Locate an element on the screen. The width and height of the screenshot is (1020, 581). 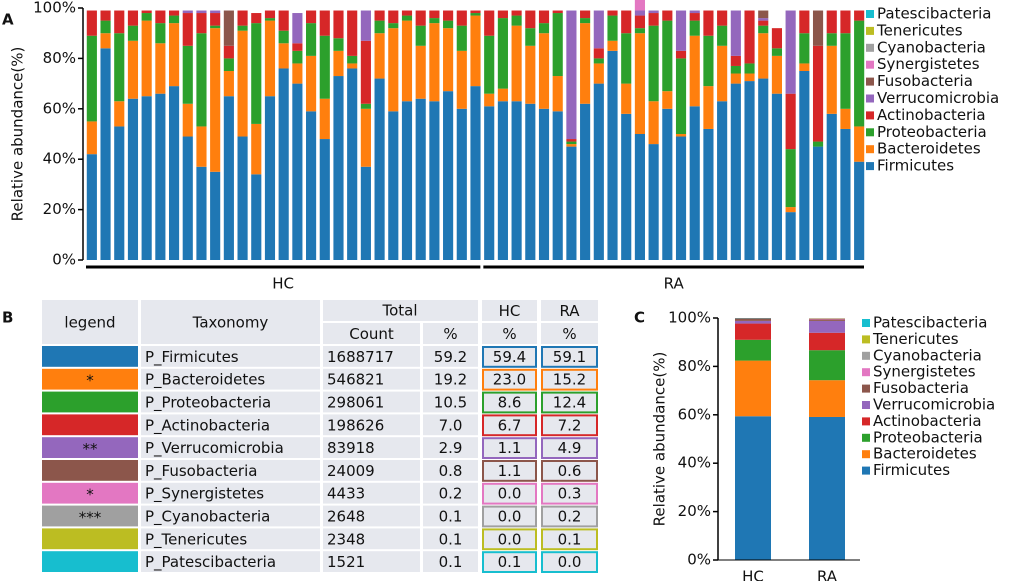
y-tick-label: 100% is located at coordinates (54, 8).